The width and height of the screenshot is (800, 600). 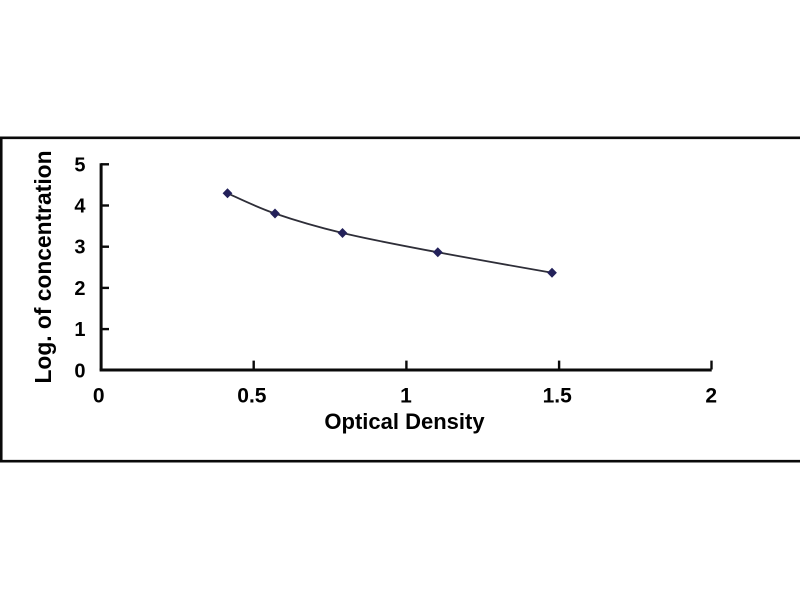 I want to click on svg-text: 4, so click(x=80, y=207).